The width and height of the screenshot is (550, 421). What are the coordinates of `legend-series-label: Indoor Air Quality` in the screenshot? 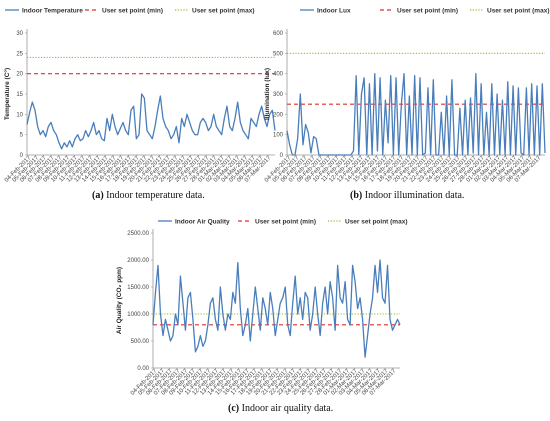 It's located at (202, 221).